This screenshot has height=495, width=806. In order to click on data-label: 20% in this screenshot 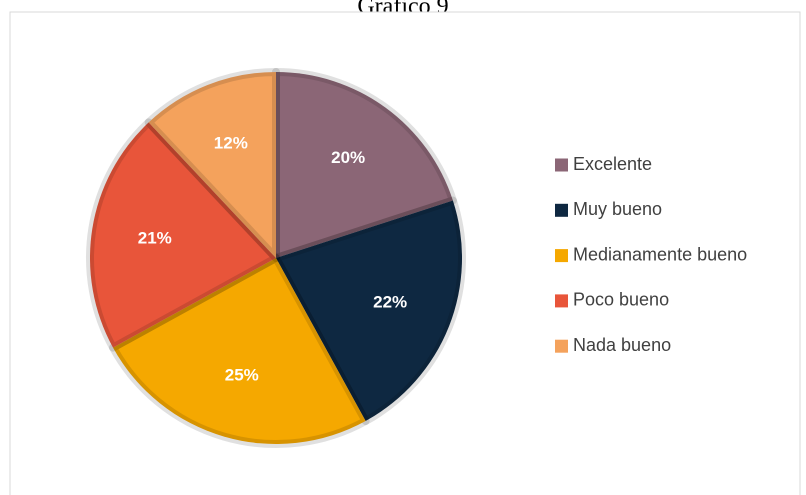, I will do `click(348, 157)`.